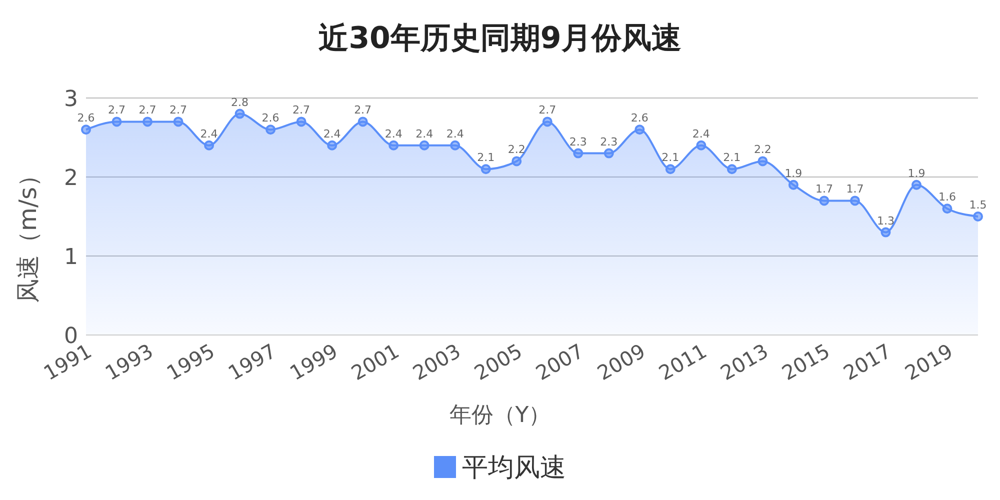  Describe the element at coordinates (947, 197) in the screenshot. I see `data-label: 1.6` at that location.